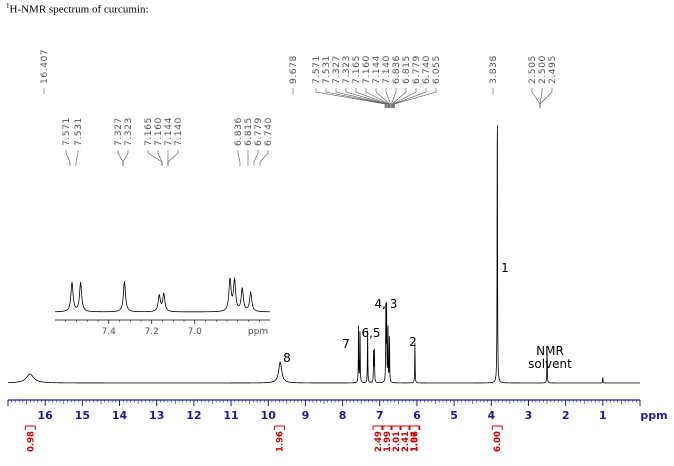 The height and width of the screenshot is (466, 674). What do you see at coordinates (426, 69) in the screenshot?
I see `peak-shift-label: 6.740` at bounding box center [426, 69].